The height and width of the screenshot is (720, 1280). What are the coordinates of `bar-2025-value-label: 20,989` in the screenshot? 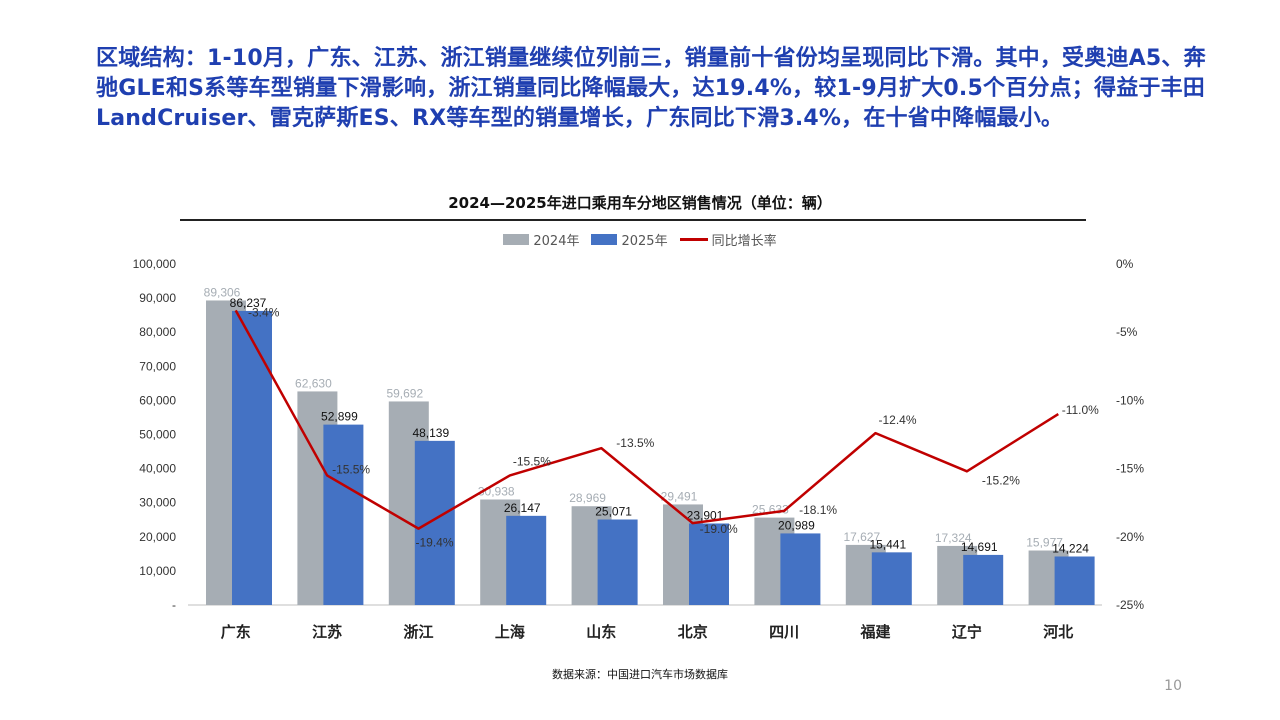 It's located at (796, 525).